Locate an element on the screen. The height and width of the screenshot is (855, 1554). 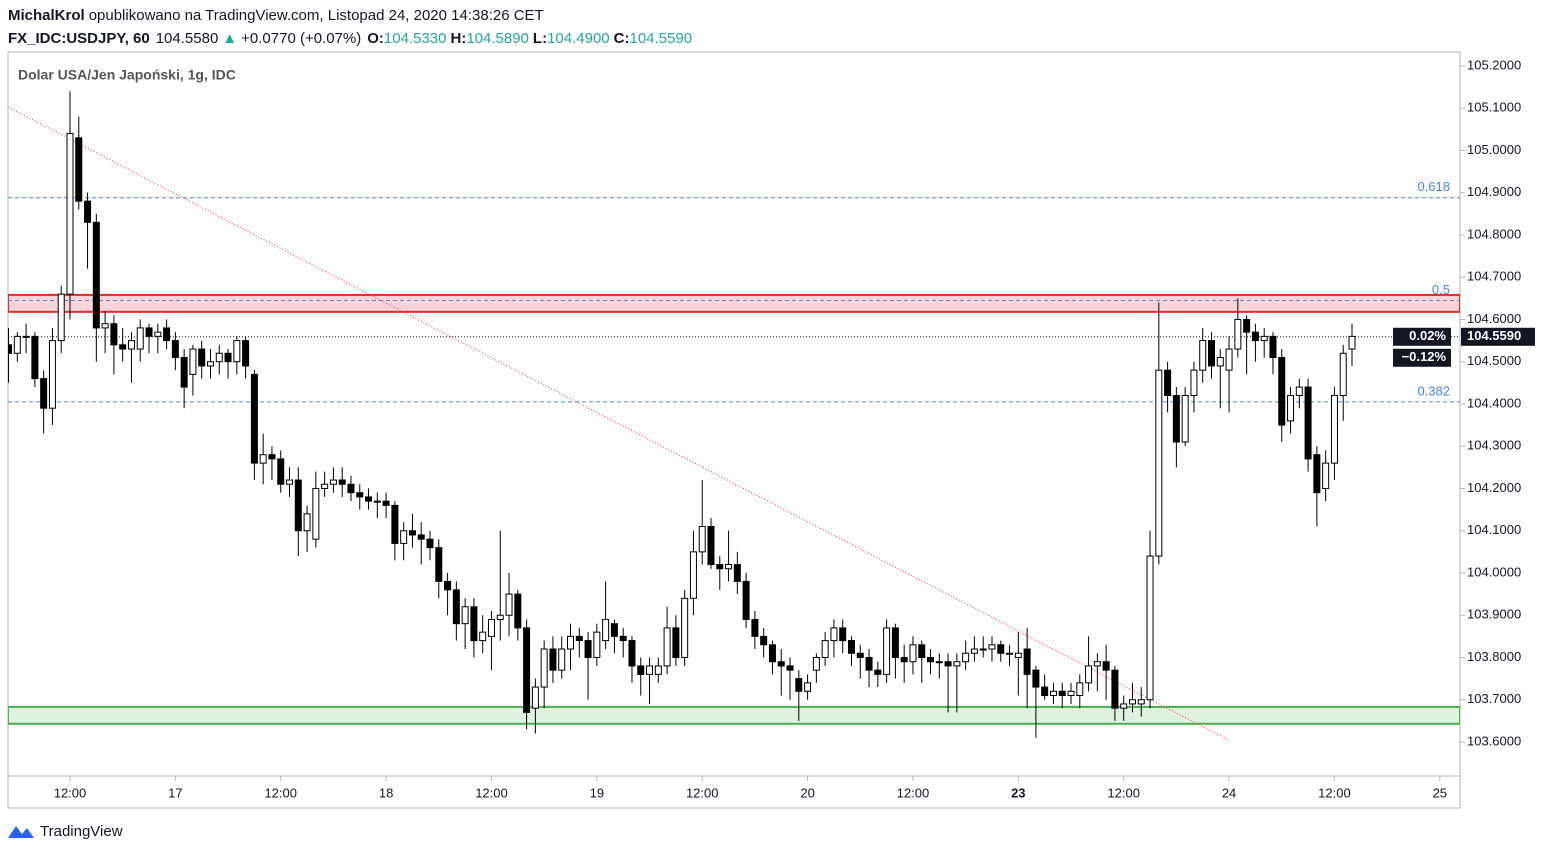
y-tick-label: 104.3000 is located at coordinates (1494, 445).